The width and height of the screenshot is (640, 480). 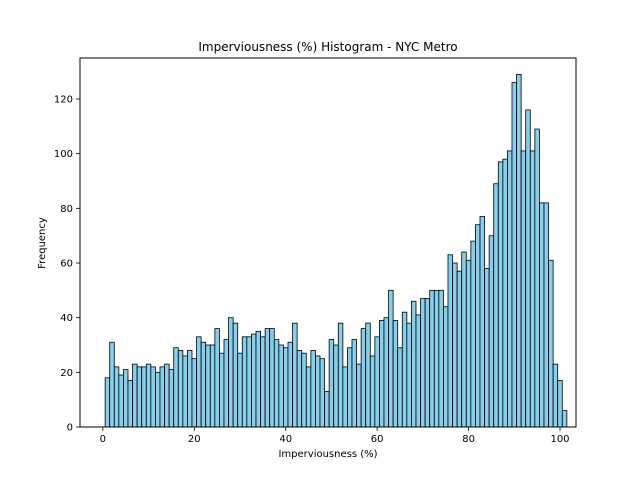 What do you see at coordinates (66, 373) in the screenshot?
I see `y-tick-label: 20` at bounding box center [66, 373].